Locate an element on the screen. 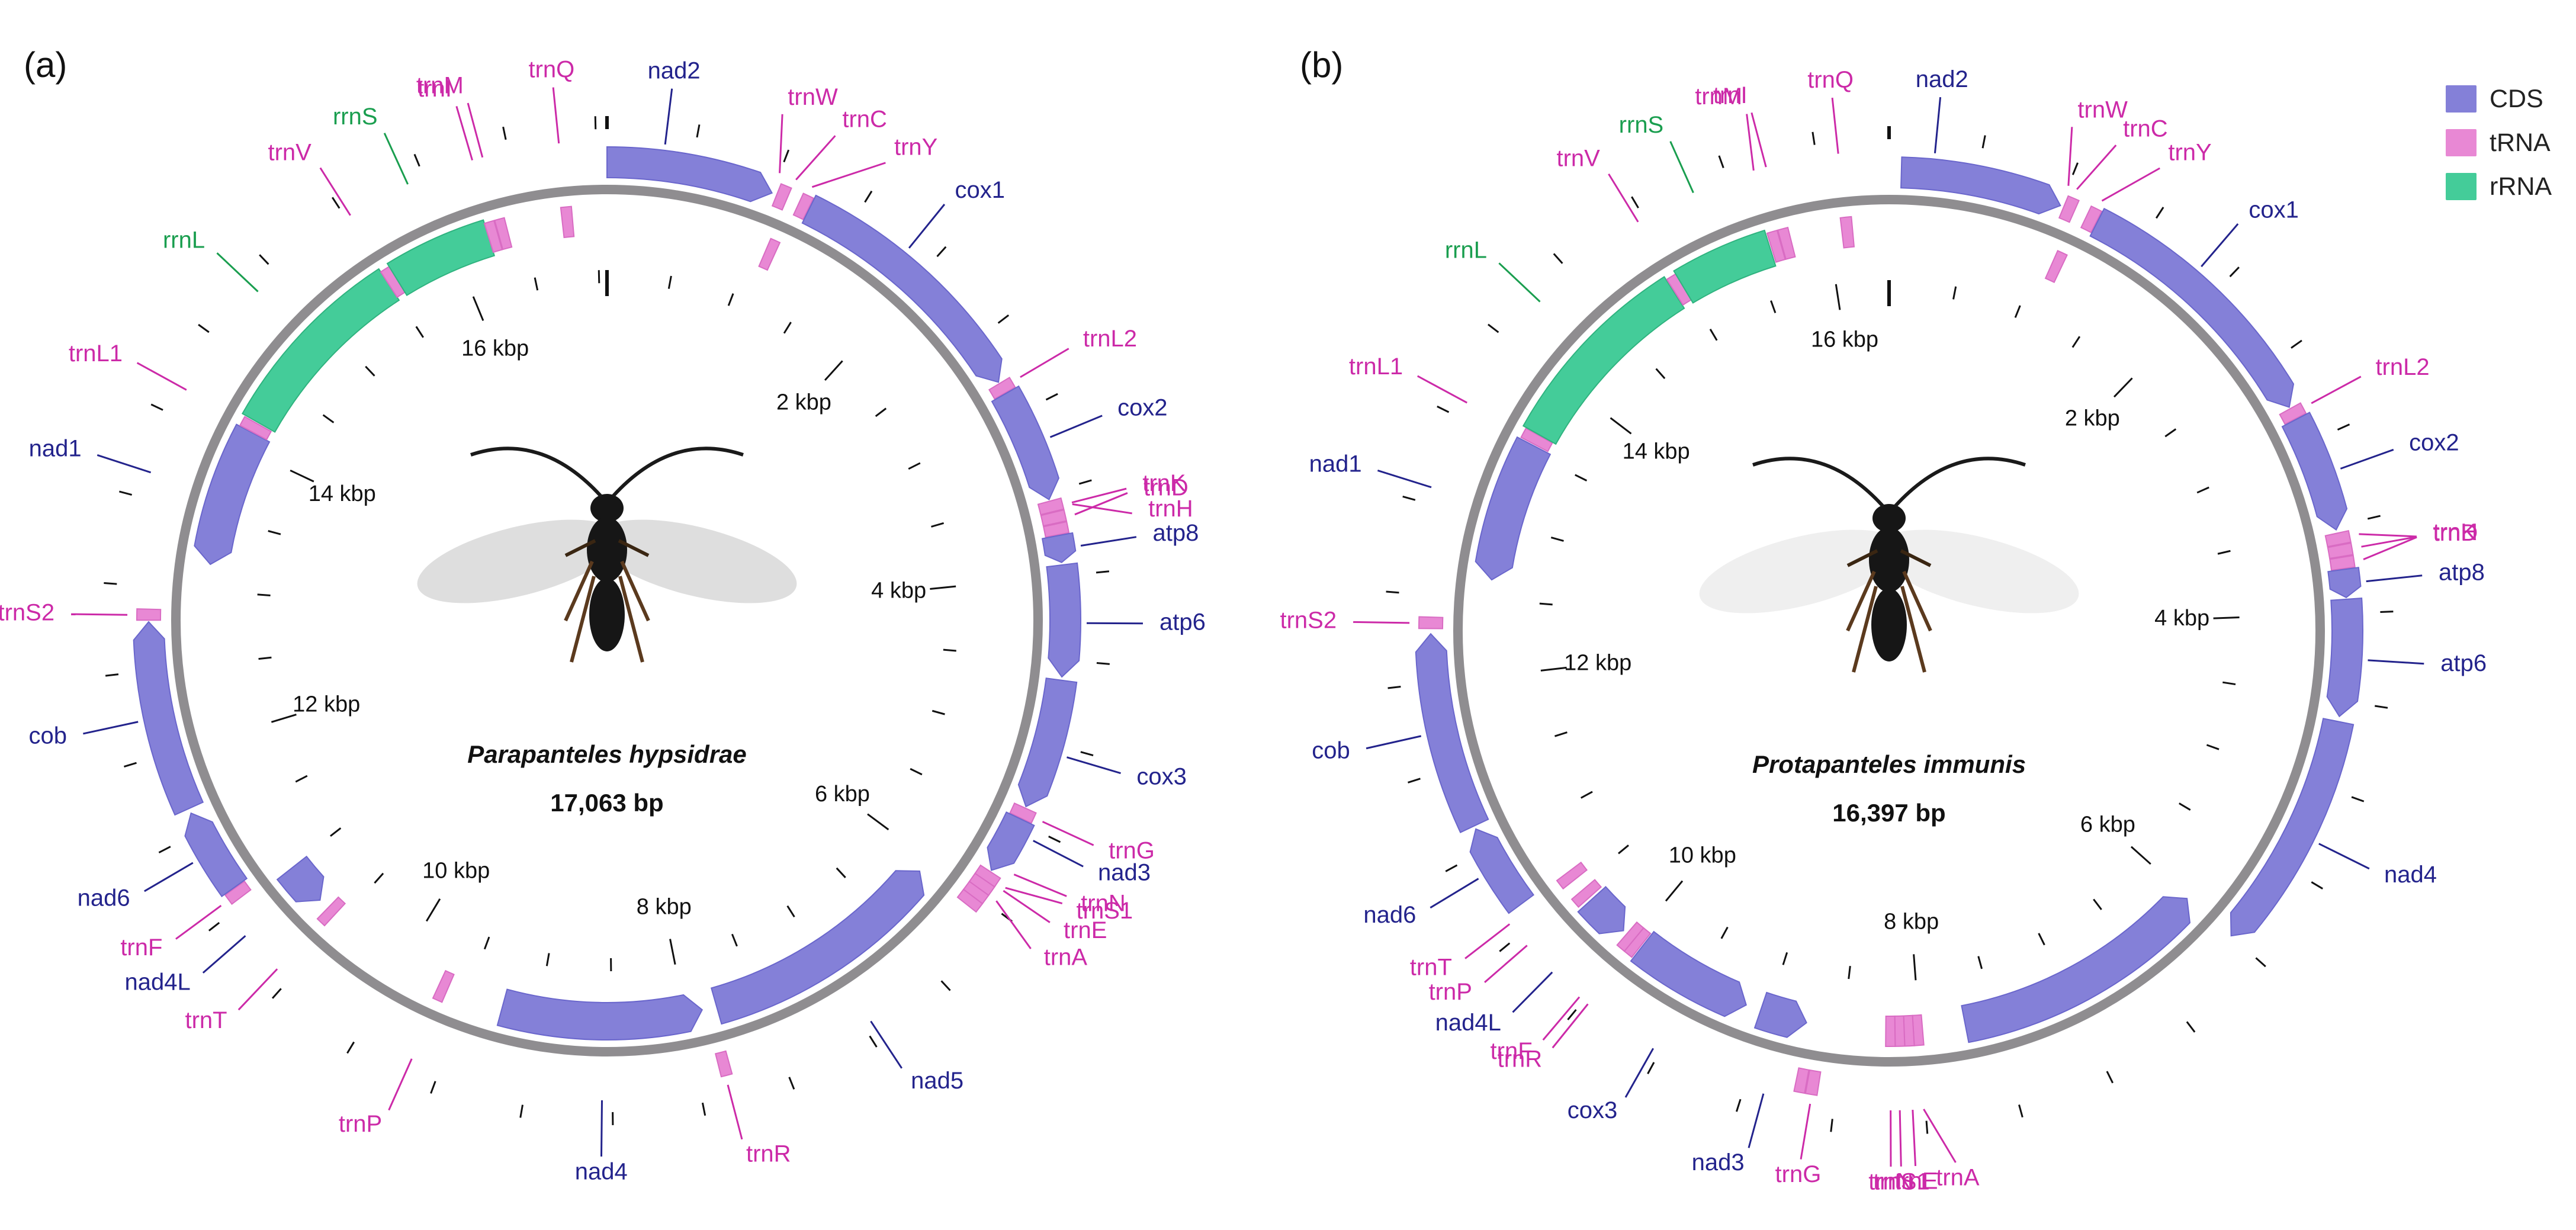  gene-trnL2 is located at coordinates (1002, 388).